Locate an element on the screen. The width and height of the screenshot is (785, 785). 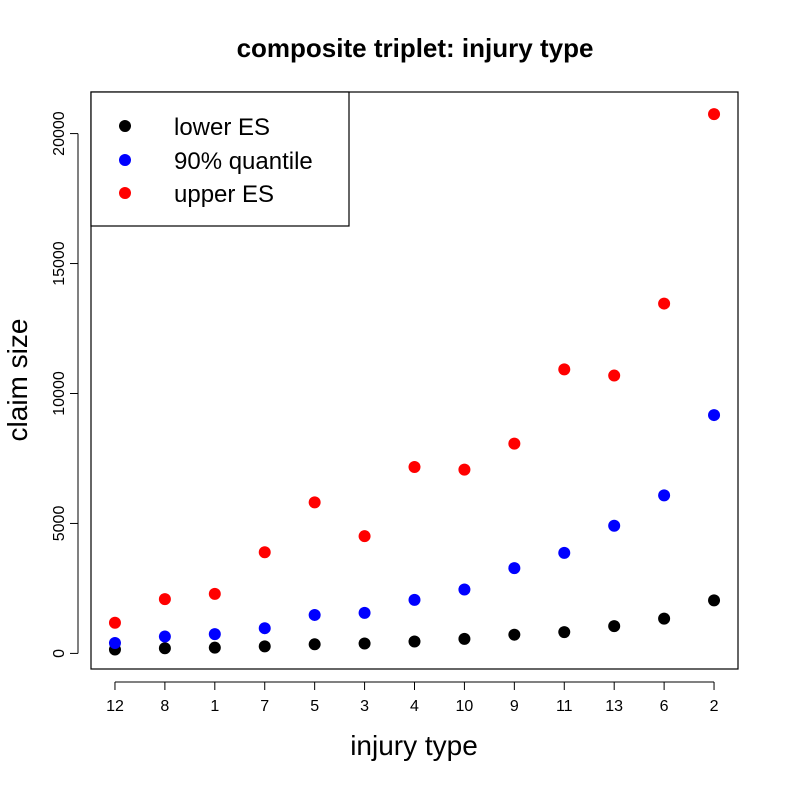
x-tick-label: 6 is located at coordinates (664, 706).